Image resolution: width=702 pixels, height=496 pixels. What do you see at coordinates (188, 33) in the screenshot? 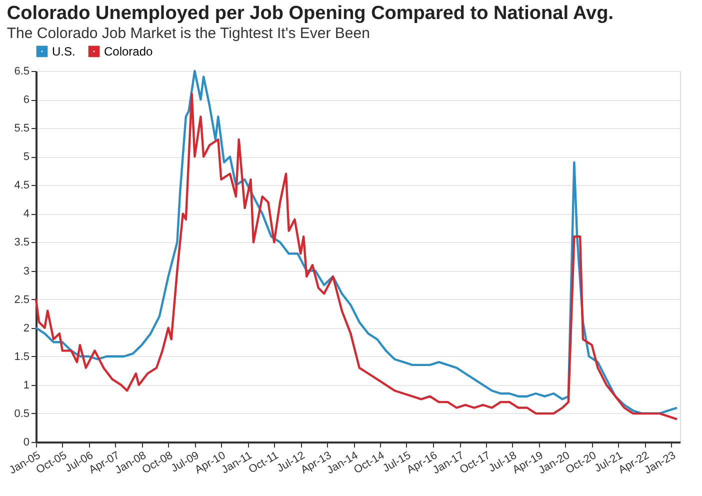
I see `chart-subtitle: The Colorado Job Market is the Tightest It's Ever Been` at bounding box center [188, 33].